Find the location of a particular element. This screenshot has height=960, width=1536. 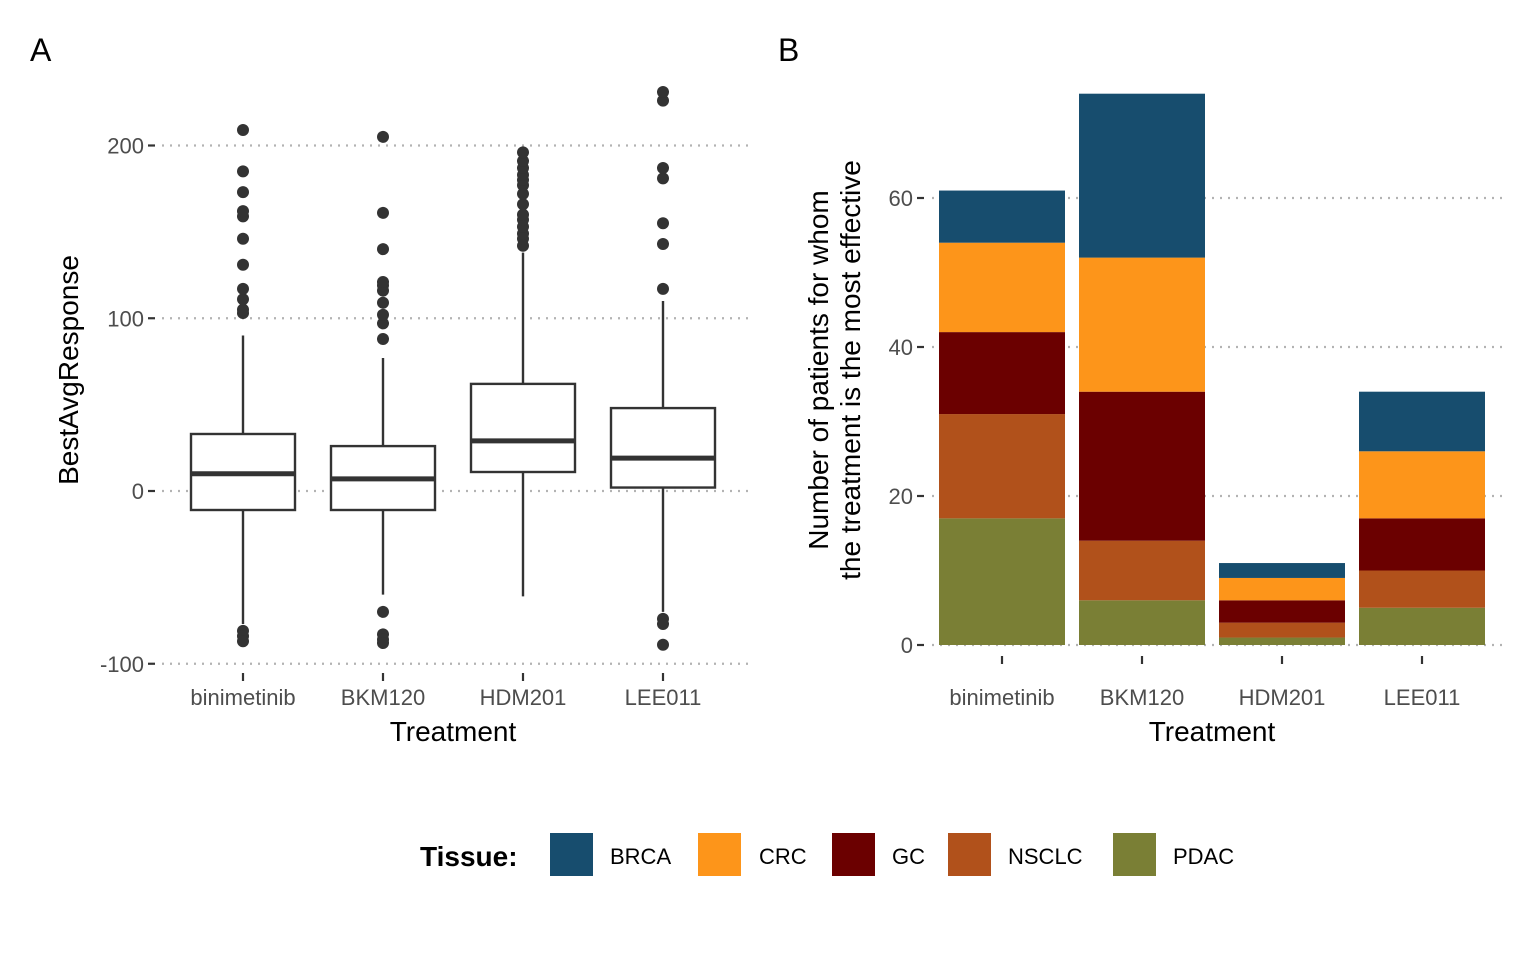

panel-b-y-axis-title-line-1: Number of patients for whom is located at coordinates (818, 370).